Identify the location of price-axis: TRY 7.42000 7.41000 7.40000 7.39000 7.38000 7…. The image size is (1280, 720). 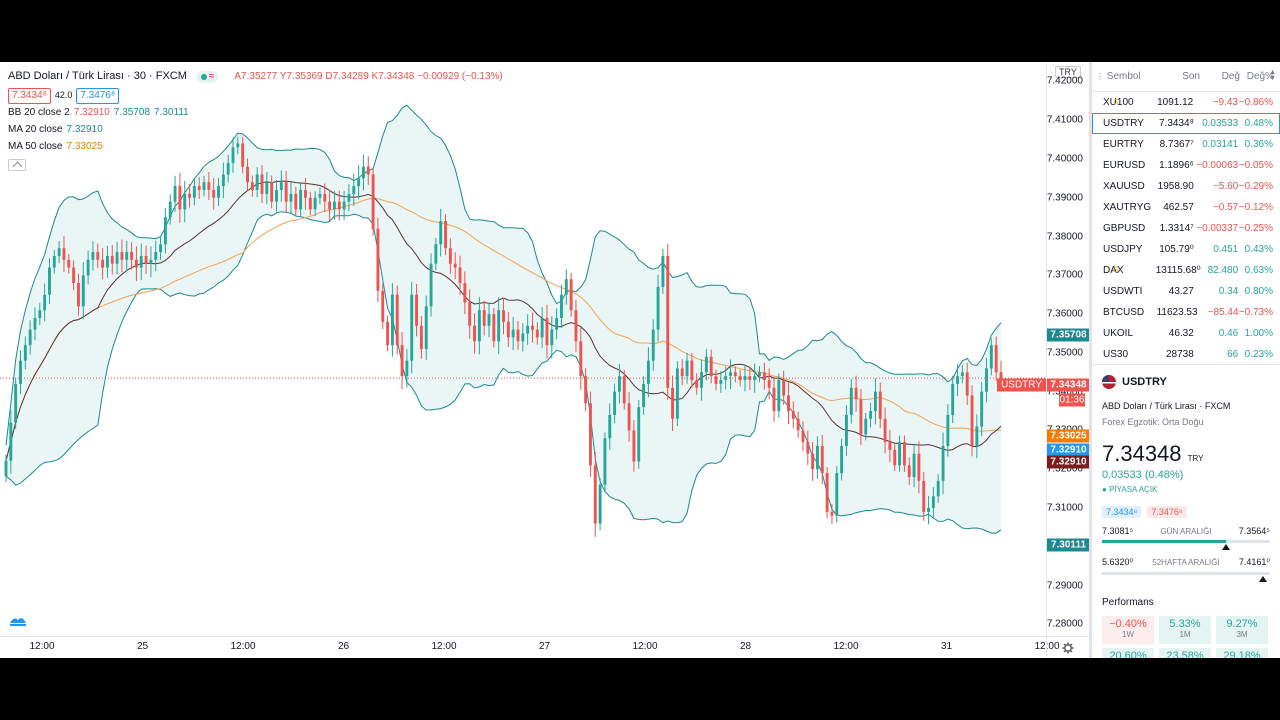
(1043, 349).